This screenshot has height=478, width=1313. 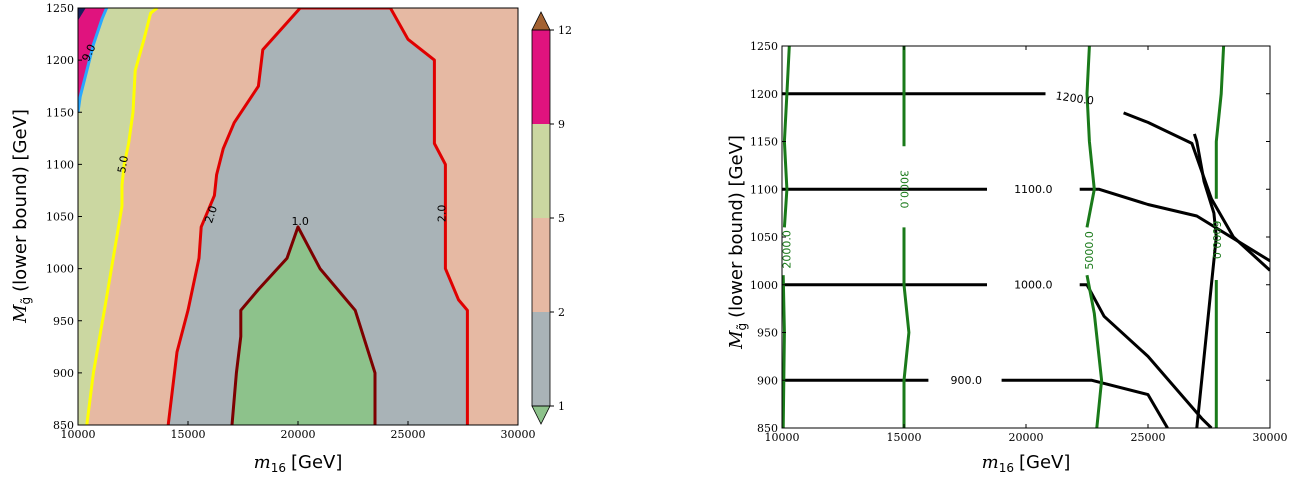 What do you see at coordinates (1033, 284) in the screenshot?
I see `contour-label: 1000.0` at bounding box center [1033, 284].